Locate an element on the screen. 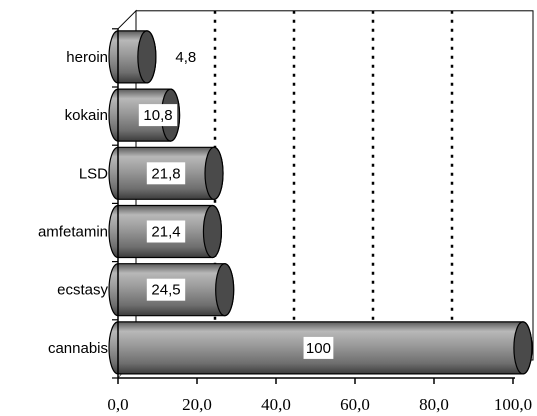  category-label: heroin is located at coordinates (87, 57).